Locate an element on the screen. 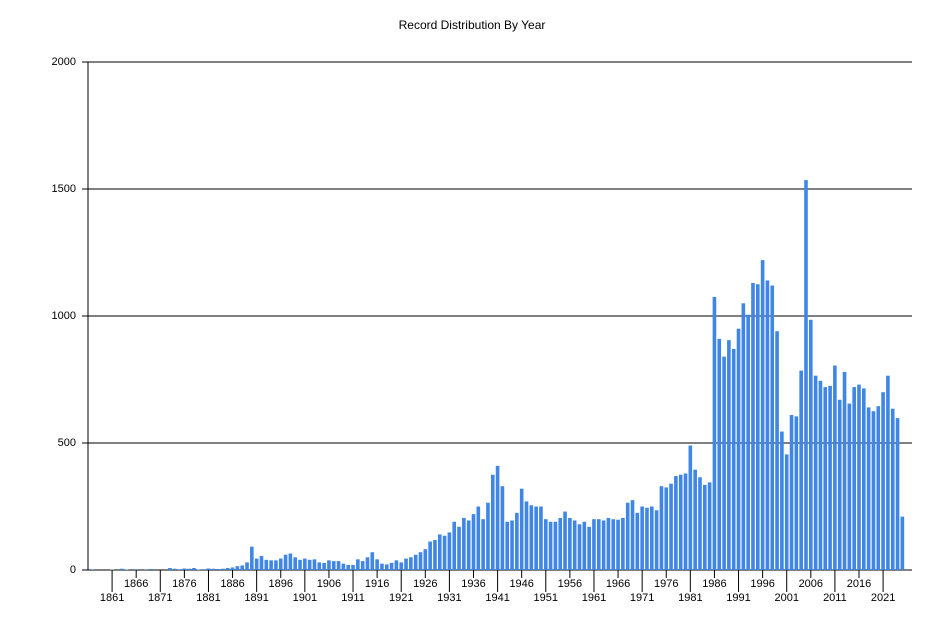 This screenshot has width=945, height=630. chart-title: Record Distribution By Year is located at coordinates (472, 25).